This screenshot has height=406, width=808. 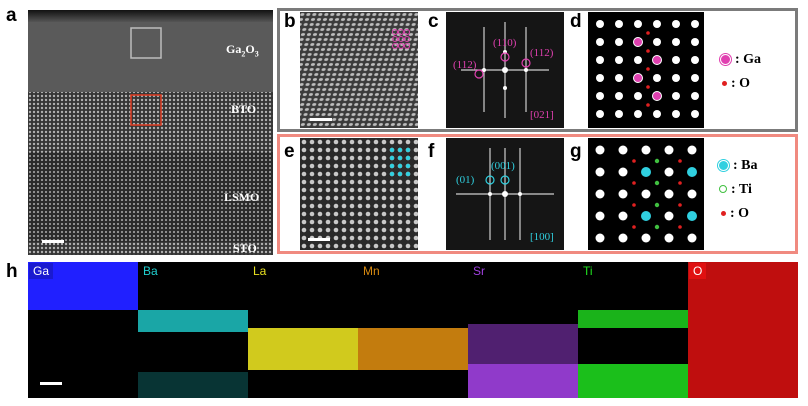 I want to click on eds-map-ba: Ba, so click(x=193, y=330).